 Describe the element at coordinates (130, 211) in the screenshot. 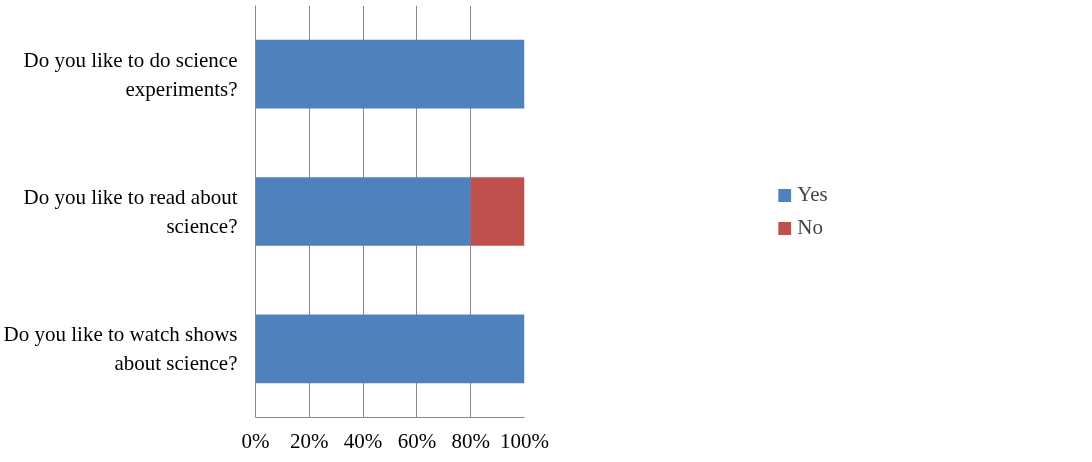

I see `y-tick-label: Do you like to read about science?` at that location.